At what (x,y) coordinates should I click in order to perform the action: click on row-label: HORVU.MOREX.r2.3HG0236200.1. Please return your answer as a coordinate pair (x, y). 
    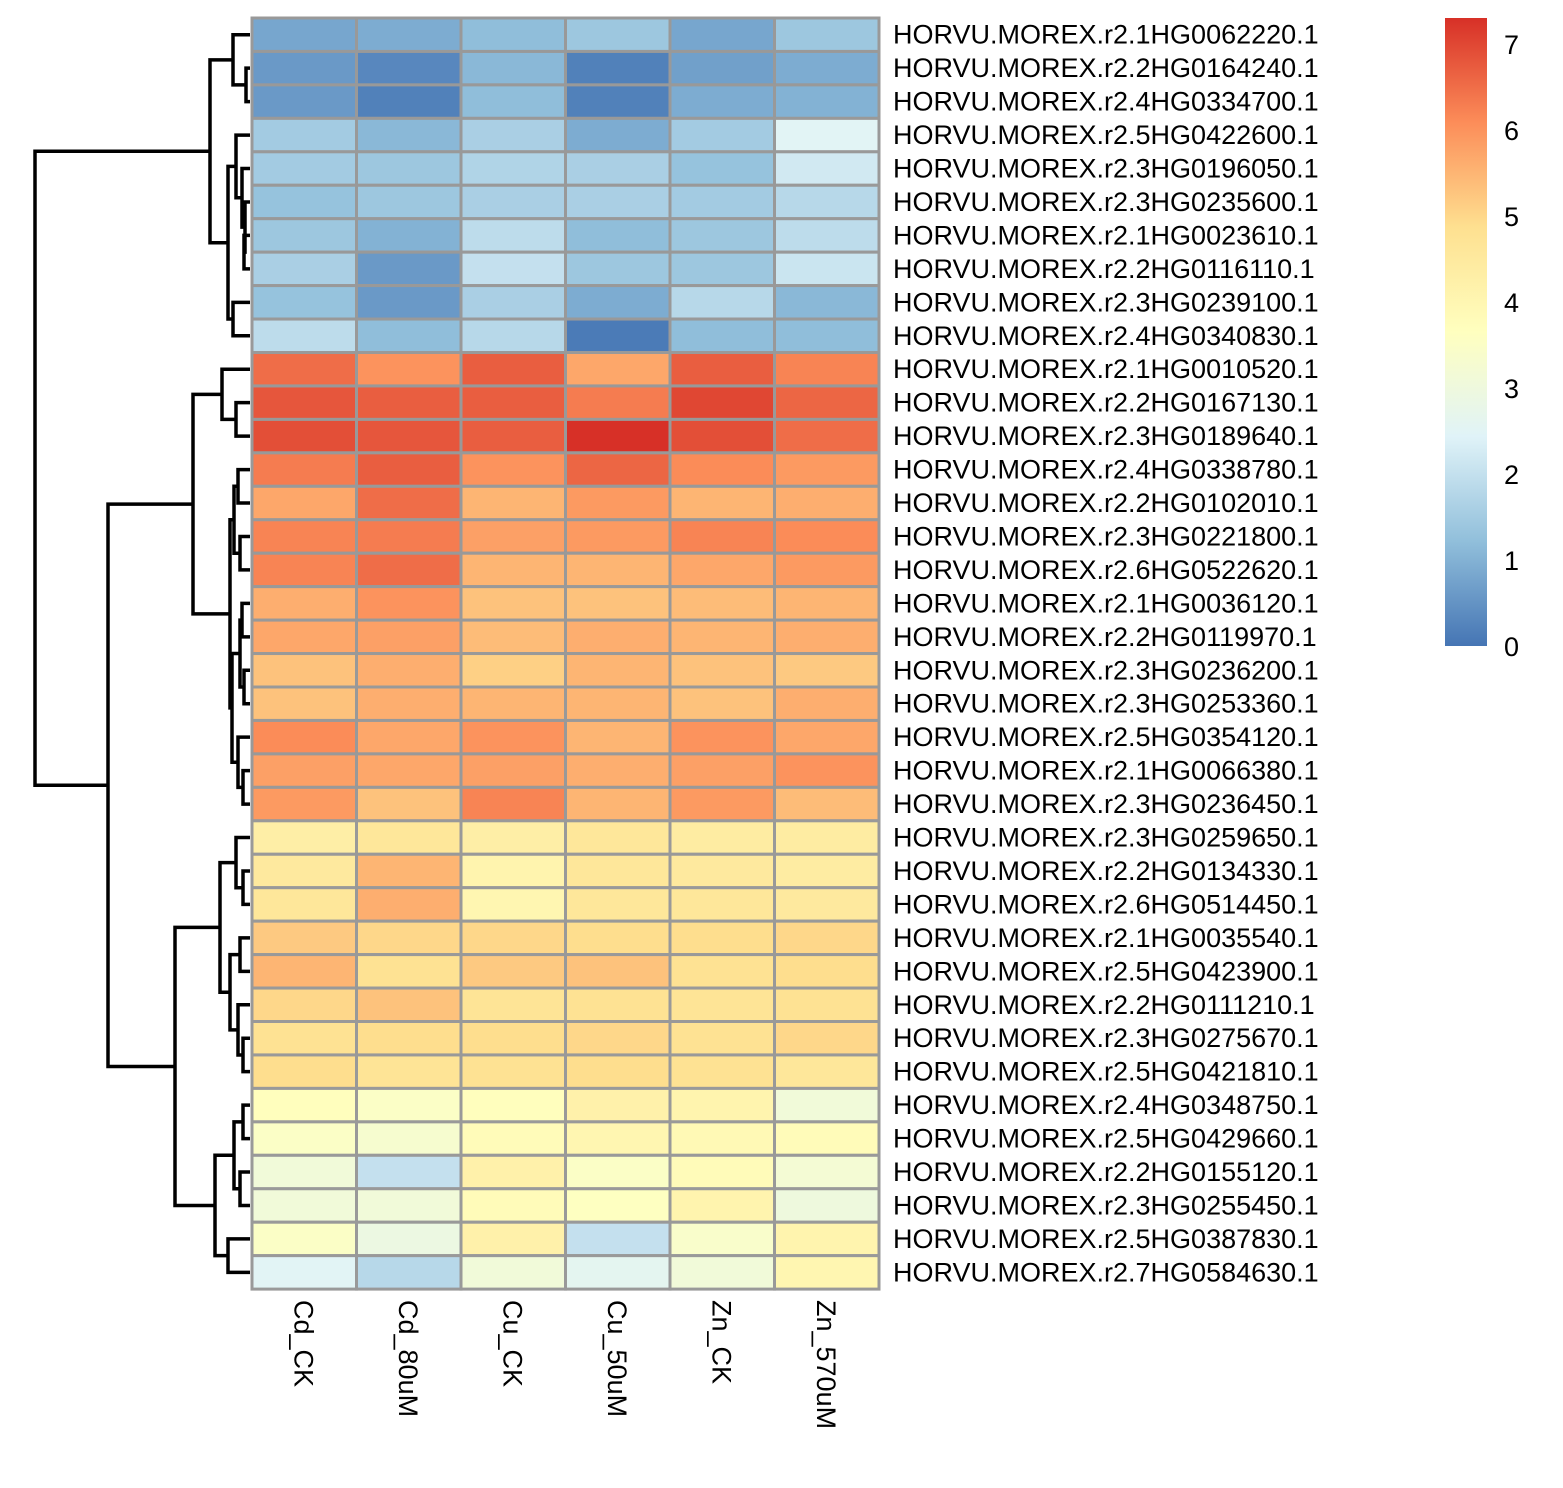
    Looking at the image, I should click on (1106, 670).